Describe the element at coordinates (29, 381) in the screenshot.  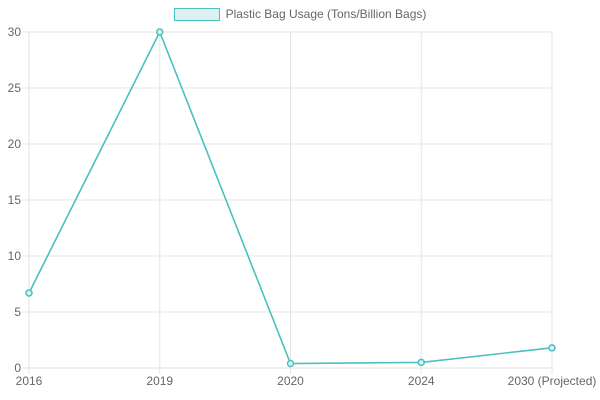
I see `x-tick-label: 2016` at that location.